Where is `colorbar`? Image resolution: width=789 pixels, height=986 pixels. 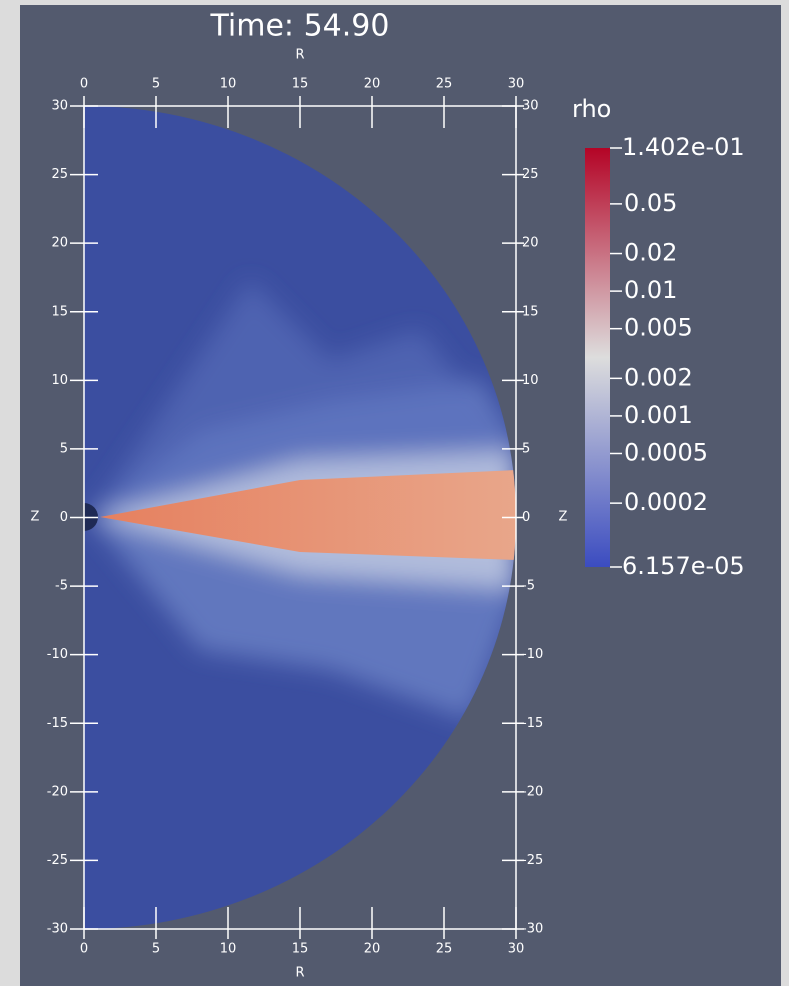 colorbar is located at coordinates (597, 357).